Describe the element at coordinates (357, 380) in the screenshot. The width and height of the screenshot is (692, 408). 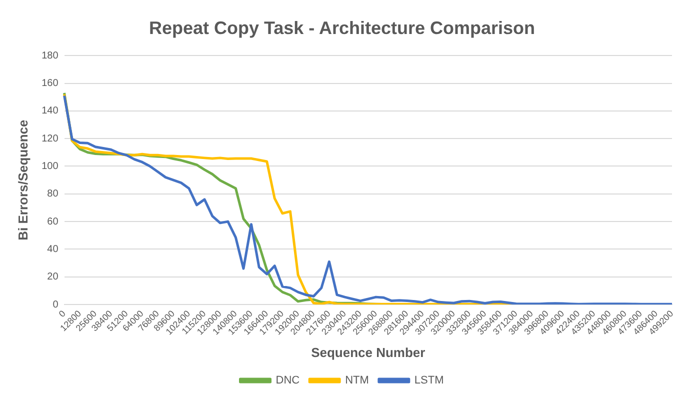
I see `legend-label: NTM` at that location.